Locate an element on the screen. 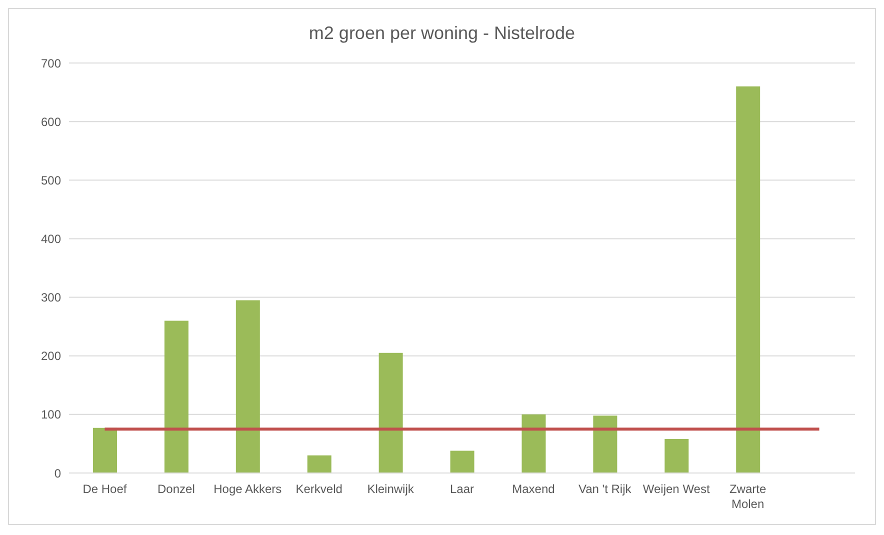 This screenshot has width=884, height=535. x-tick-label: Donzel is located at coordinates (176, 489).